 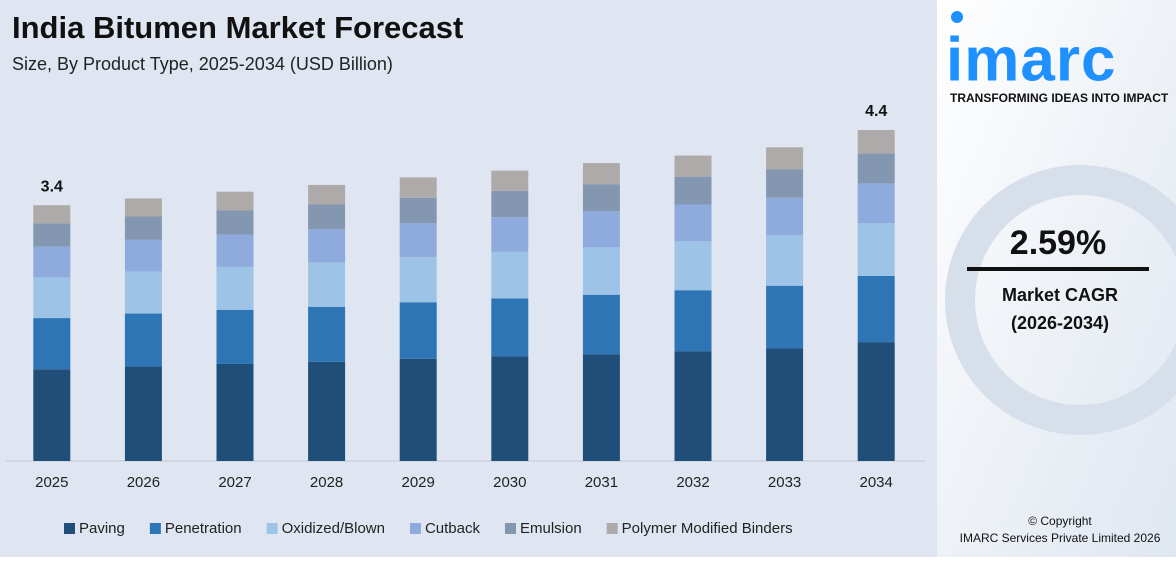 What do you see at coordinates (453, 528) in the screenshot?
I see `legend-label: Cutback` at bounding box center [453, 528].